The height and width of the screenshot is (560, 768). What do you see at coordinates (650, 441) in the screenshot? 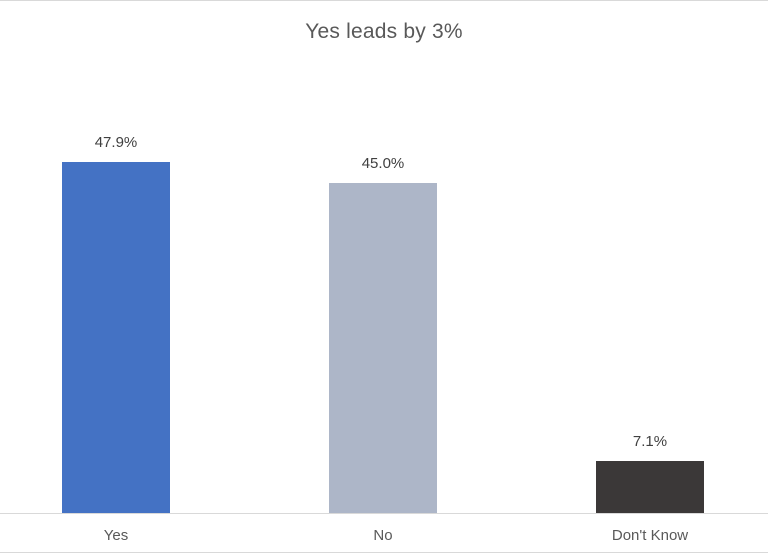
I see `data-label-don-t-know: 7.1%` at bounding box center [650, 441].